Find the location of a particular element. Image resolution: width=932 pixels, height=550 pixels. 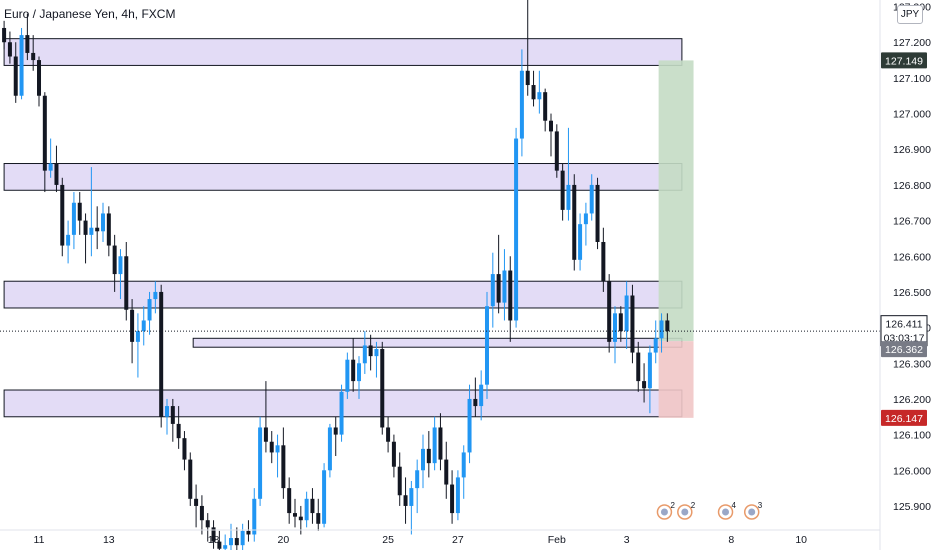

time-tick-label: 13 is located at coordinates (109, 540).